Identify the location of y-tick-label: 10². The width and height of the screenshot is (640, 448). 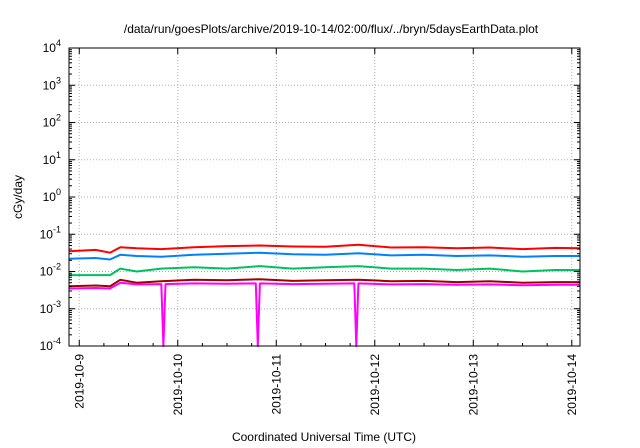
(52, 121).